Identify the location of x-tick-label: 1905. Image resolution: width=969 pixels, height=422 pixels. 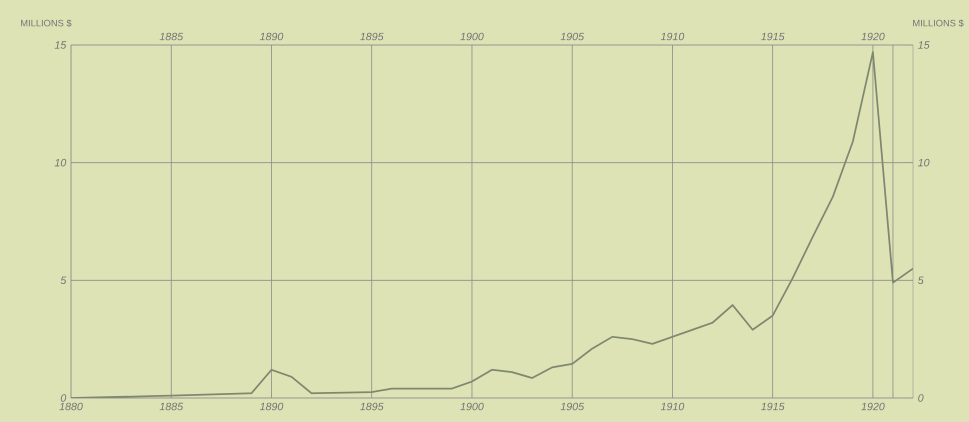
(572, 406).